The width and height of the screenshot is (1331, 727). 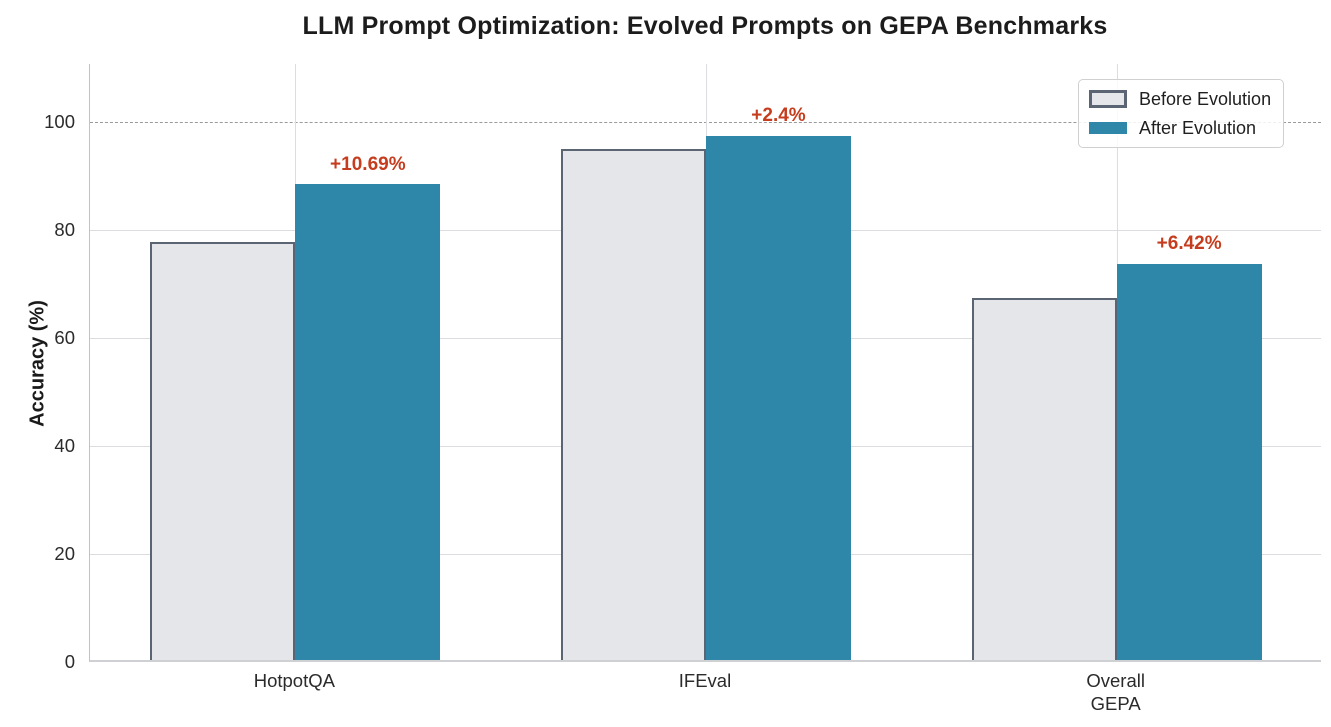 I want to click on annotation-ifeval: +2.4%, so click(x=778, y=116).